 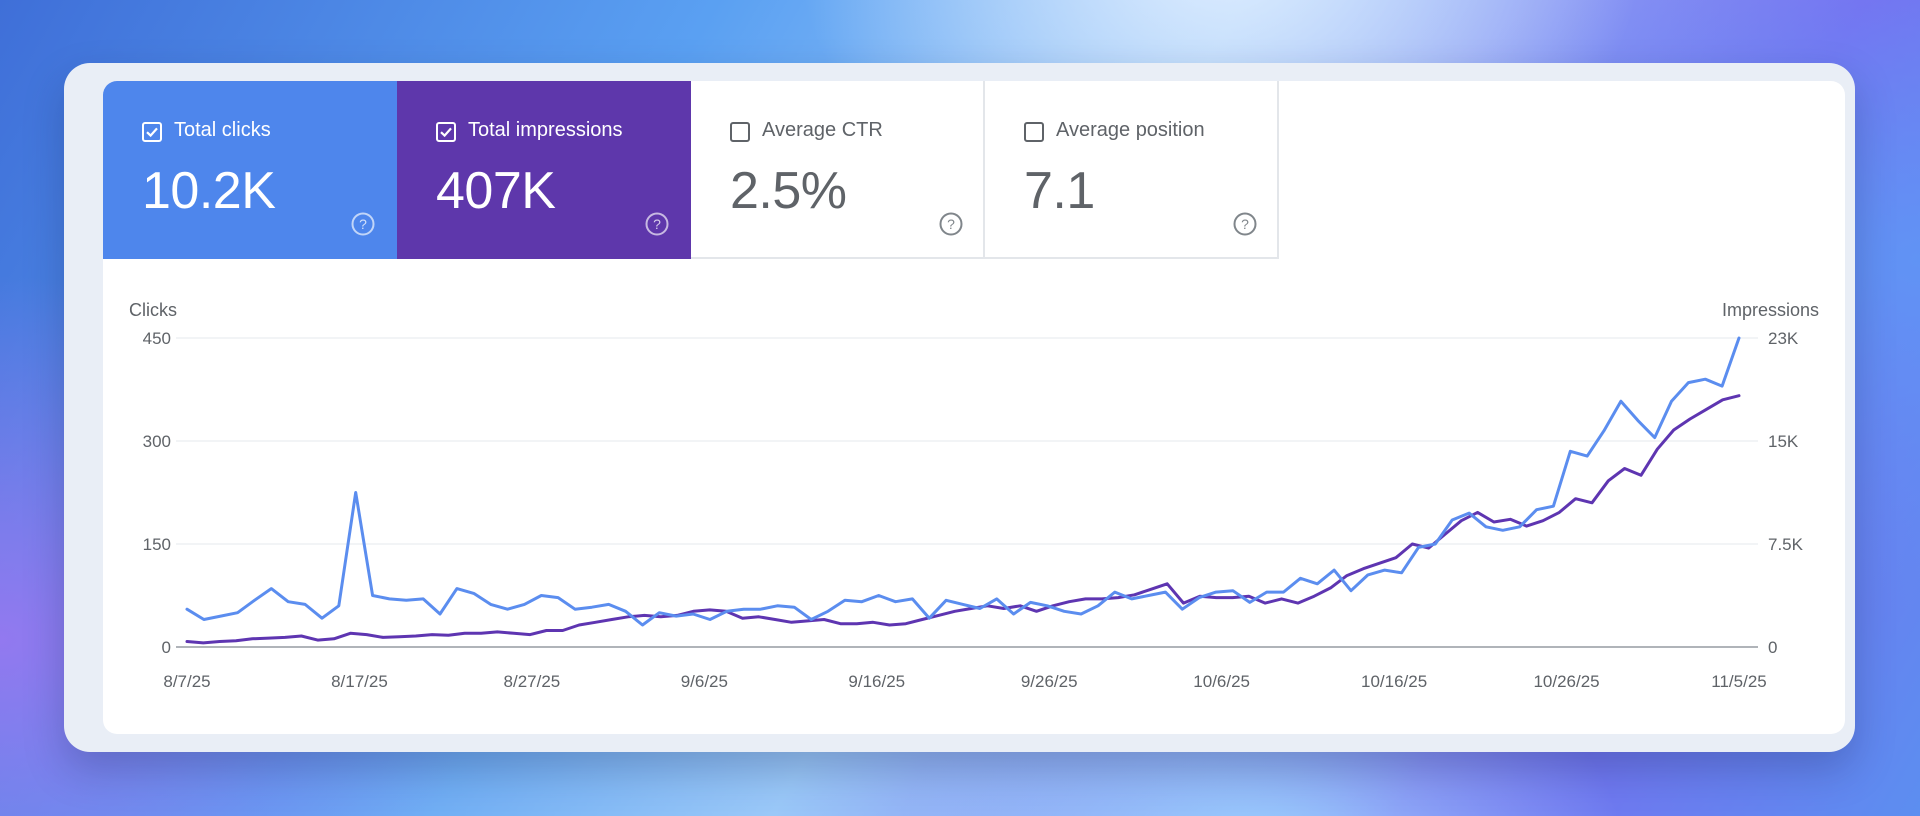 I want to click on checkbox-total-impressions, so click(x=446, y=132).